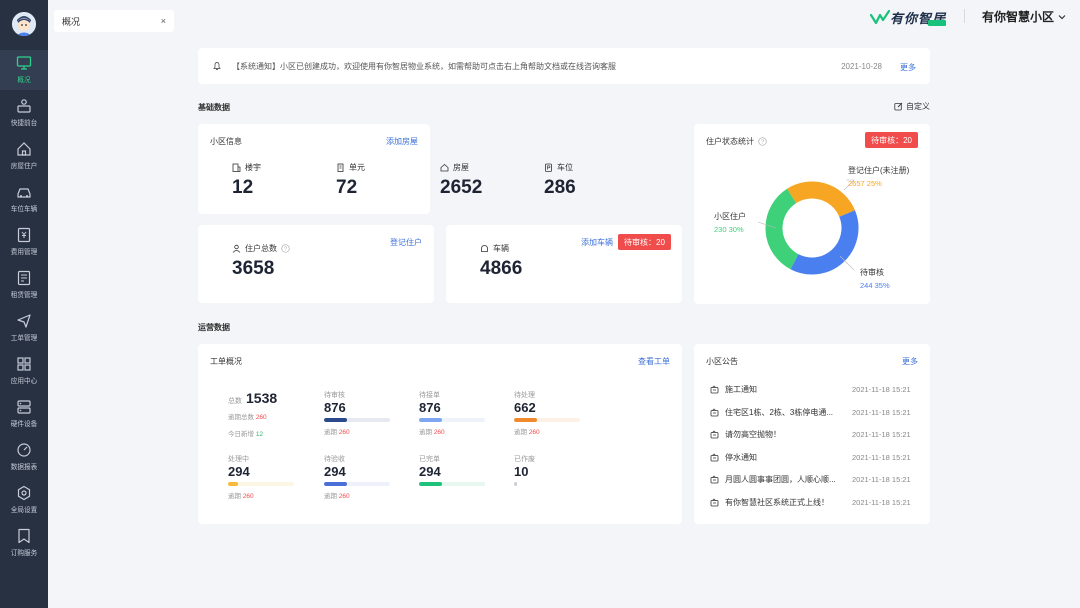  What do you see at coordinates (350, 180) in the screenshot?
I see `stat-units: 单元 72` at bounding box center [350, 180].